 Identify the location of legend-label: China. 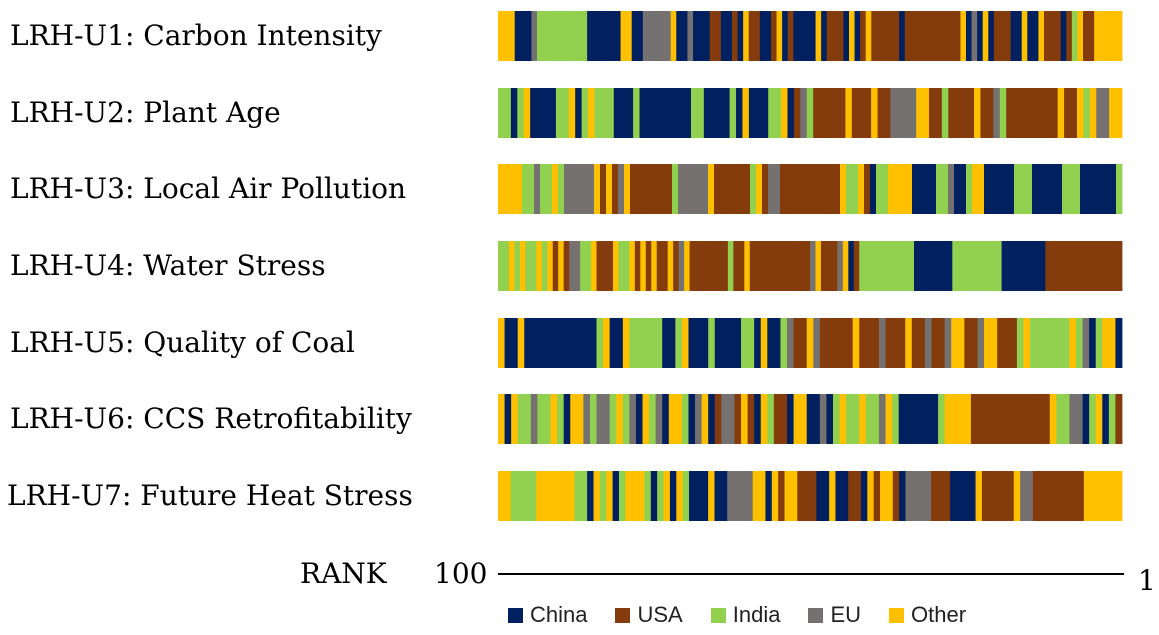
(559, 614).